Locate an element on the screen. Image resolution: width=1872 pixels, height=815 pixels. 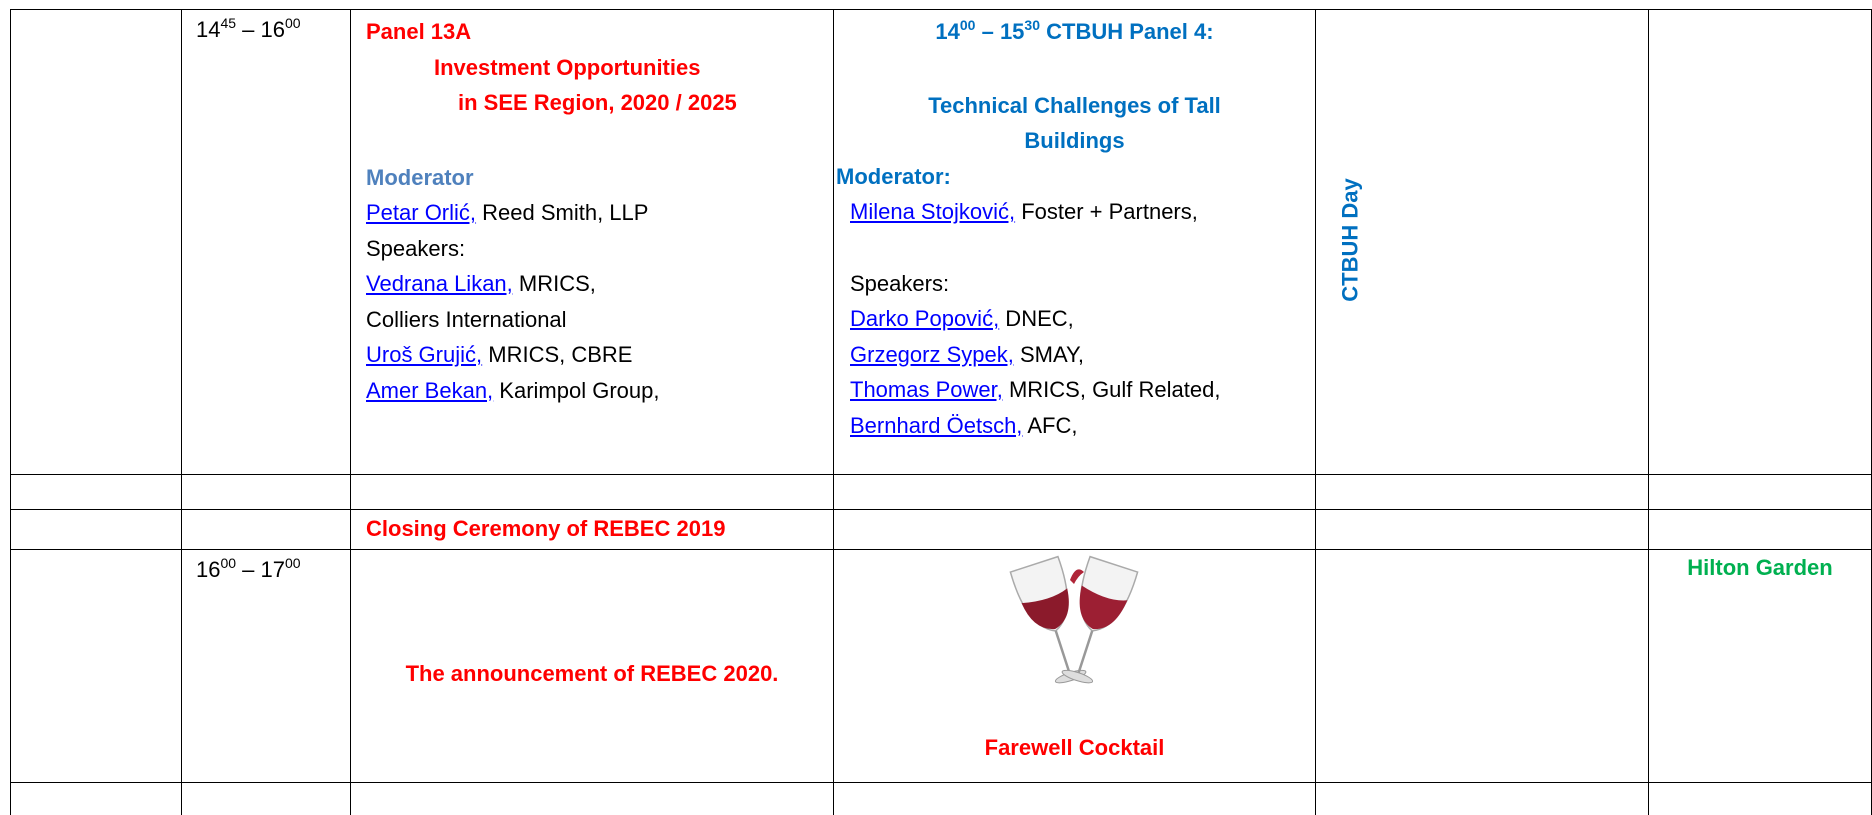
person-line: Grzegorz Sypek, SMAY, is located at coordinates (1074, 355).